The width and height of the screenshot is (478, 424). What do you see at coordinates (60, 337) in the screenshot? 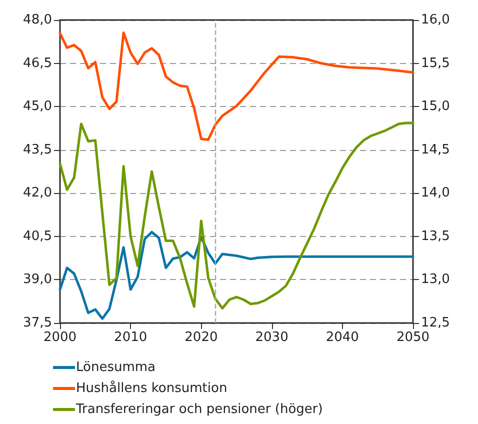
I see `x-tick-label: 2000` at bounding box center [60, 337].